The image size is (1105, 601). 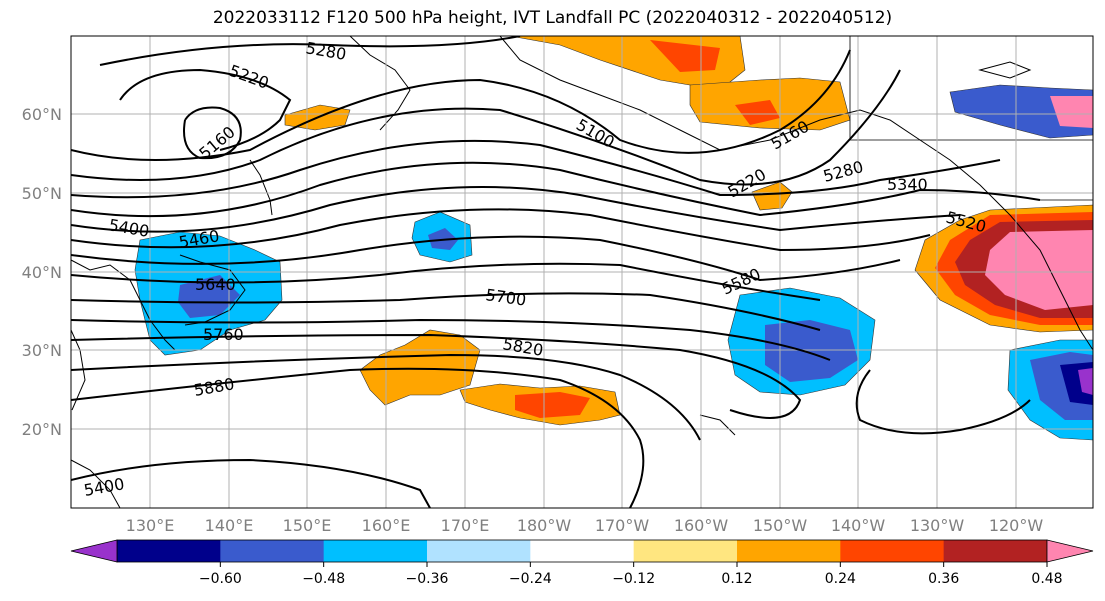 I want to click on lon-label: 140°E, so click(x=229, y=525).